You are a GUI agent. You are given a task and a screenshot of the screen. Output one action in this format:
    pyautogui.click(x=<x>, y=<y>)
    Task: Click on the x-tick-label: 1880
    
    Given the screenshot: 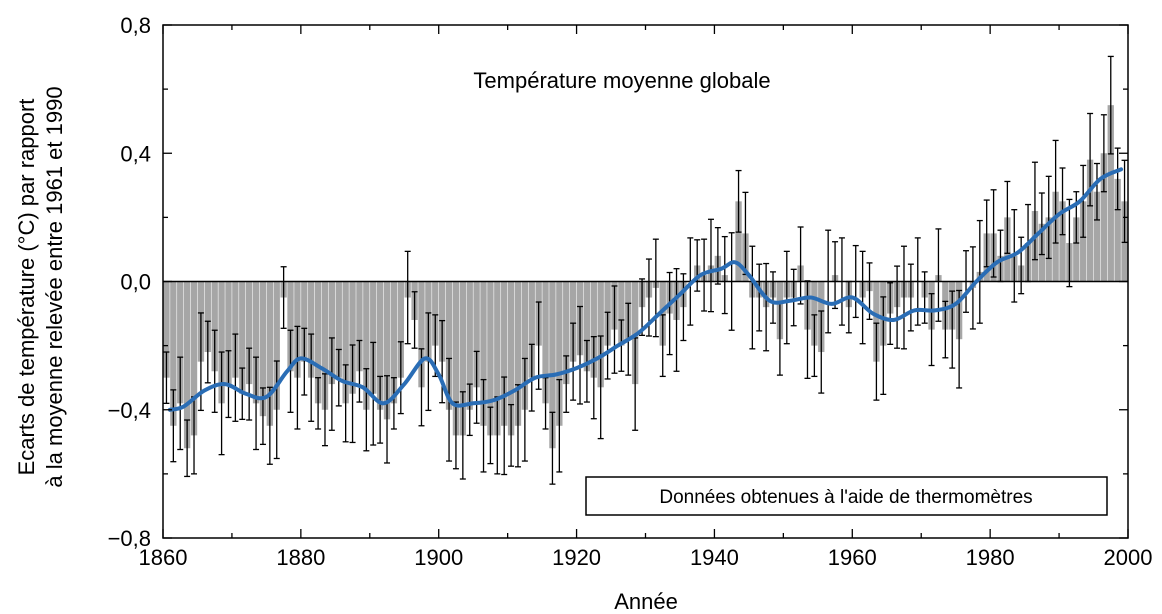 What is the action you would take?
    pyautogui.click(x=300, y=557)
    